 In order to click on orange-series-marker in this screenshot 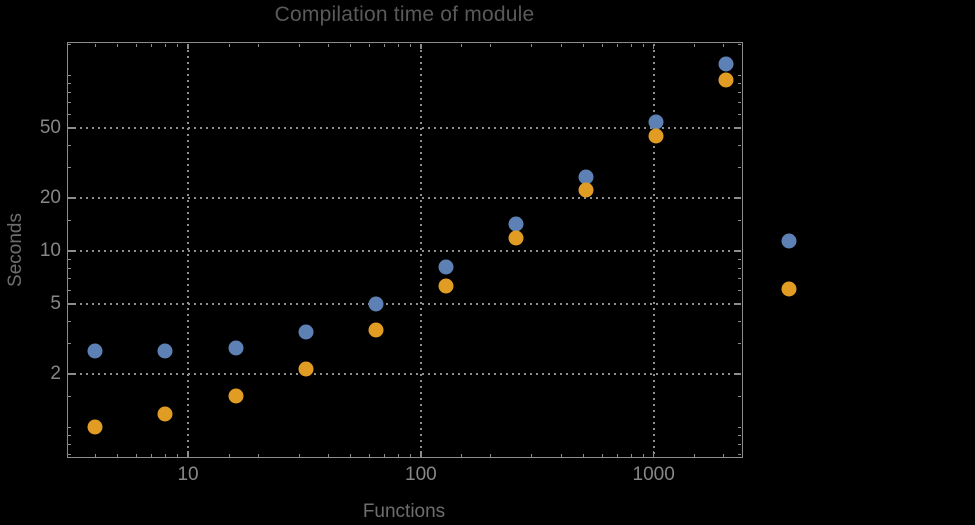, I will do `click(789, 289)`.